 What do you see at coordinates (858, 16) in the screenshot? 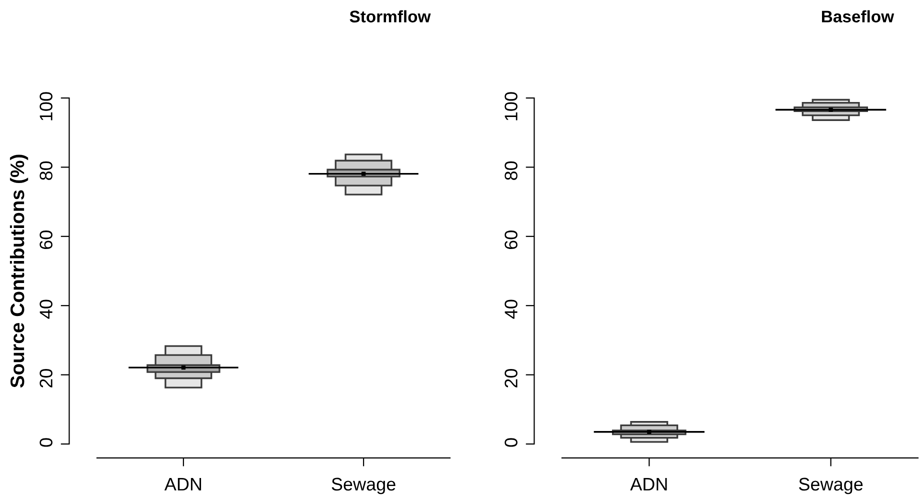
I see `chart-title: Baseflow` at bounding box center [858, 16].